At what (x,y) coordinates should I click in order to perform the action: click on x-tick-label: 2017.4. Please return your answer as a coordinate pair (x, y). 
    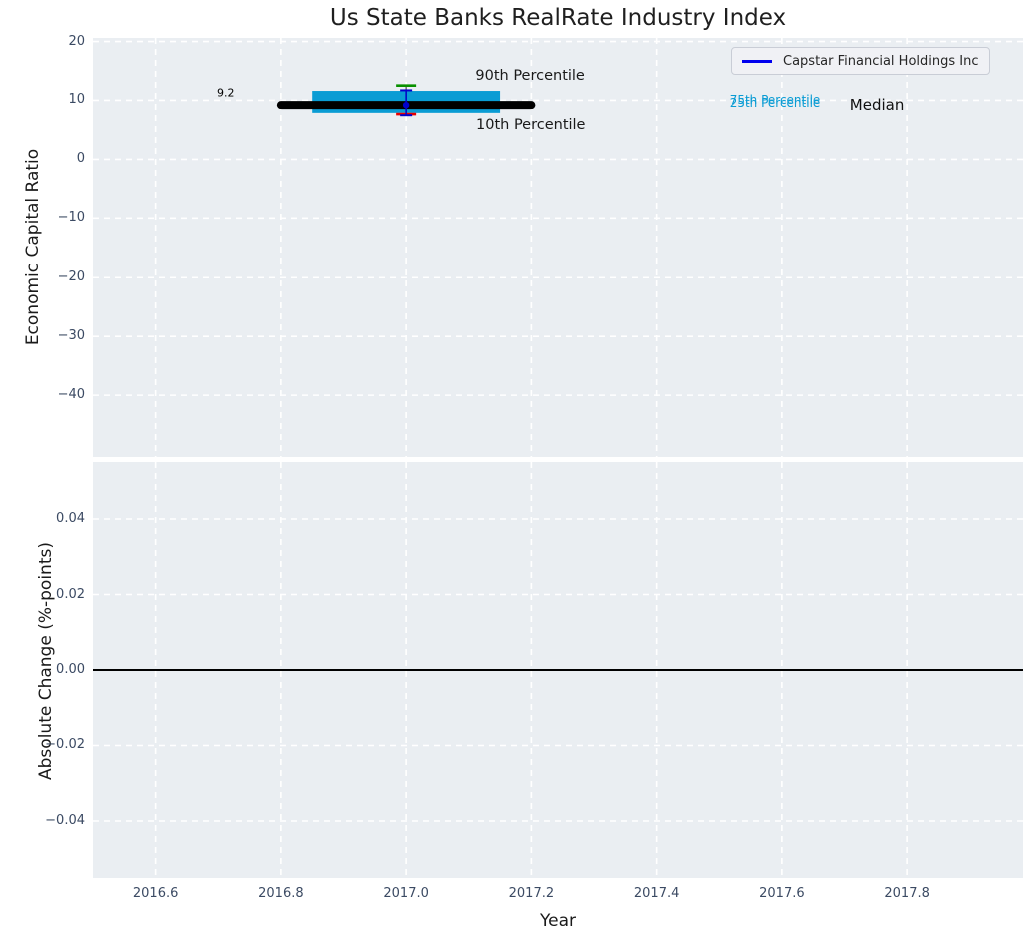
    Looking at the image, I should click on (656, 893).